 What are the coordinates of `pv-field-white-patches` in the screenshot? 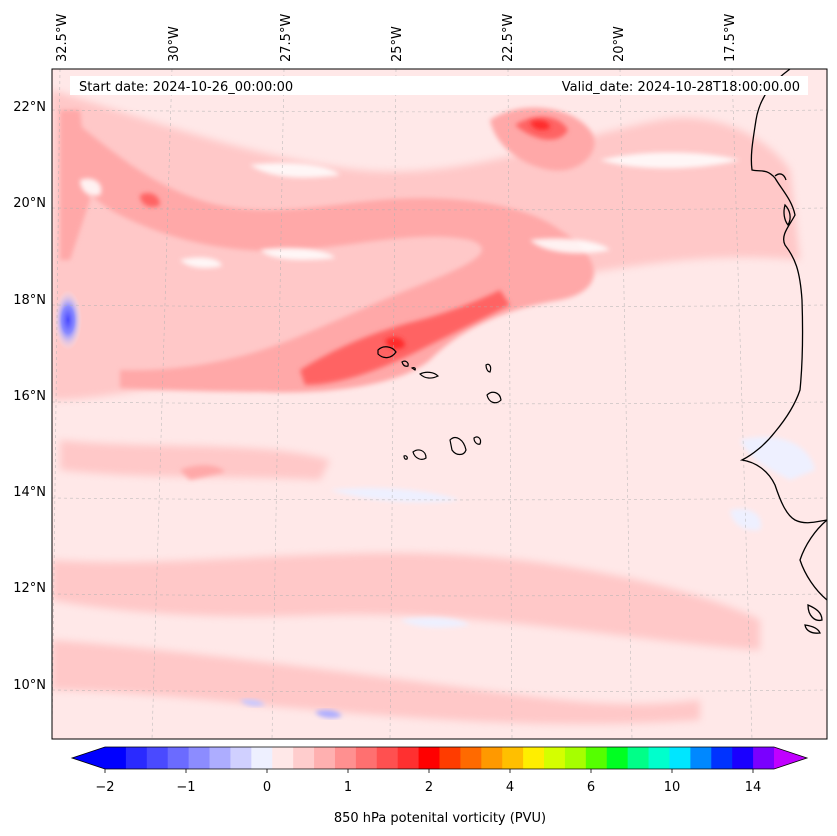 It's located at (410, 210).